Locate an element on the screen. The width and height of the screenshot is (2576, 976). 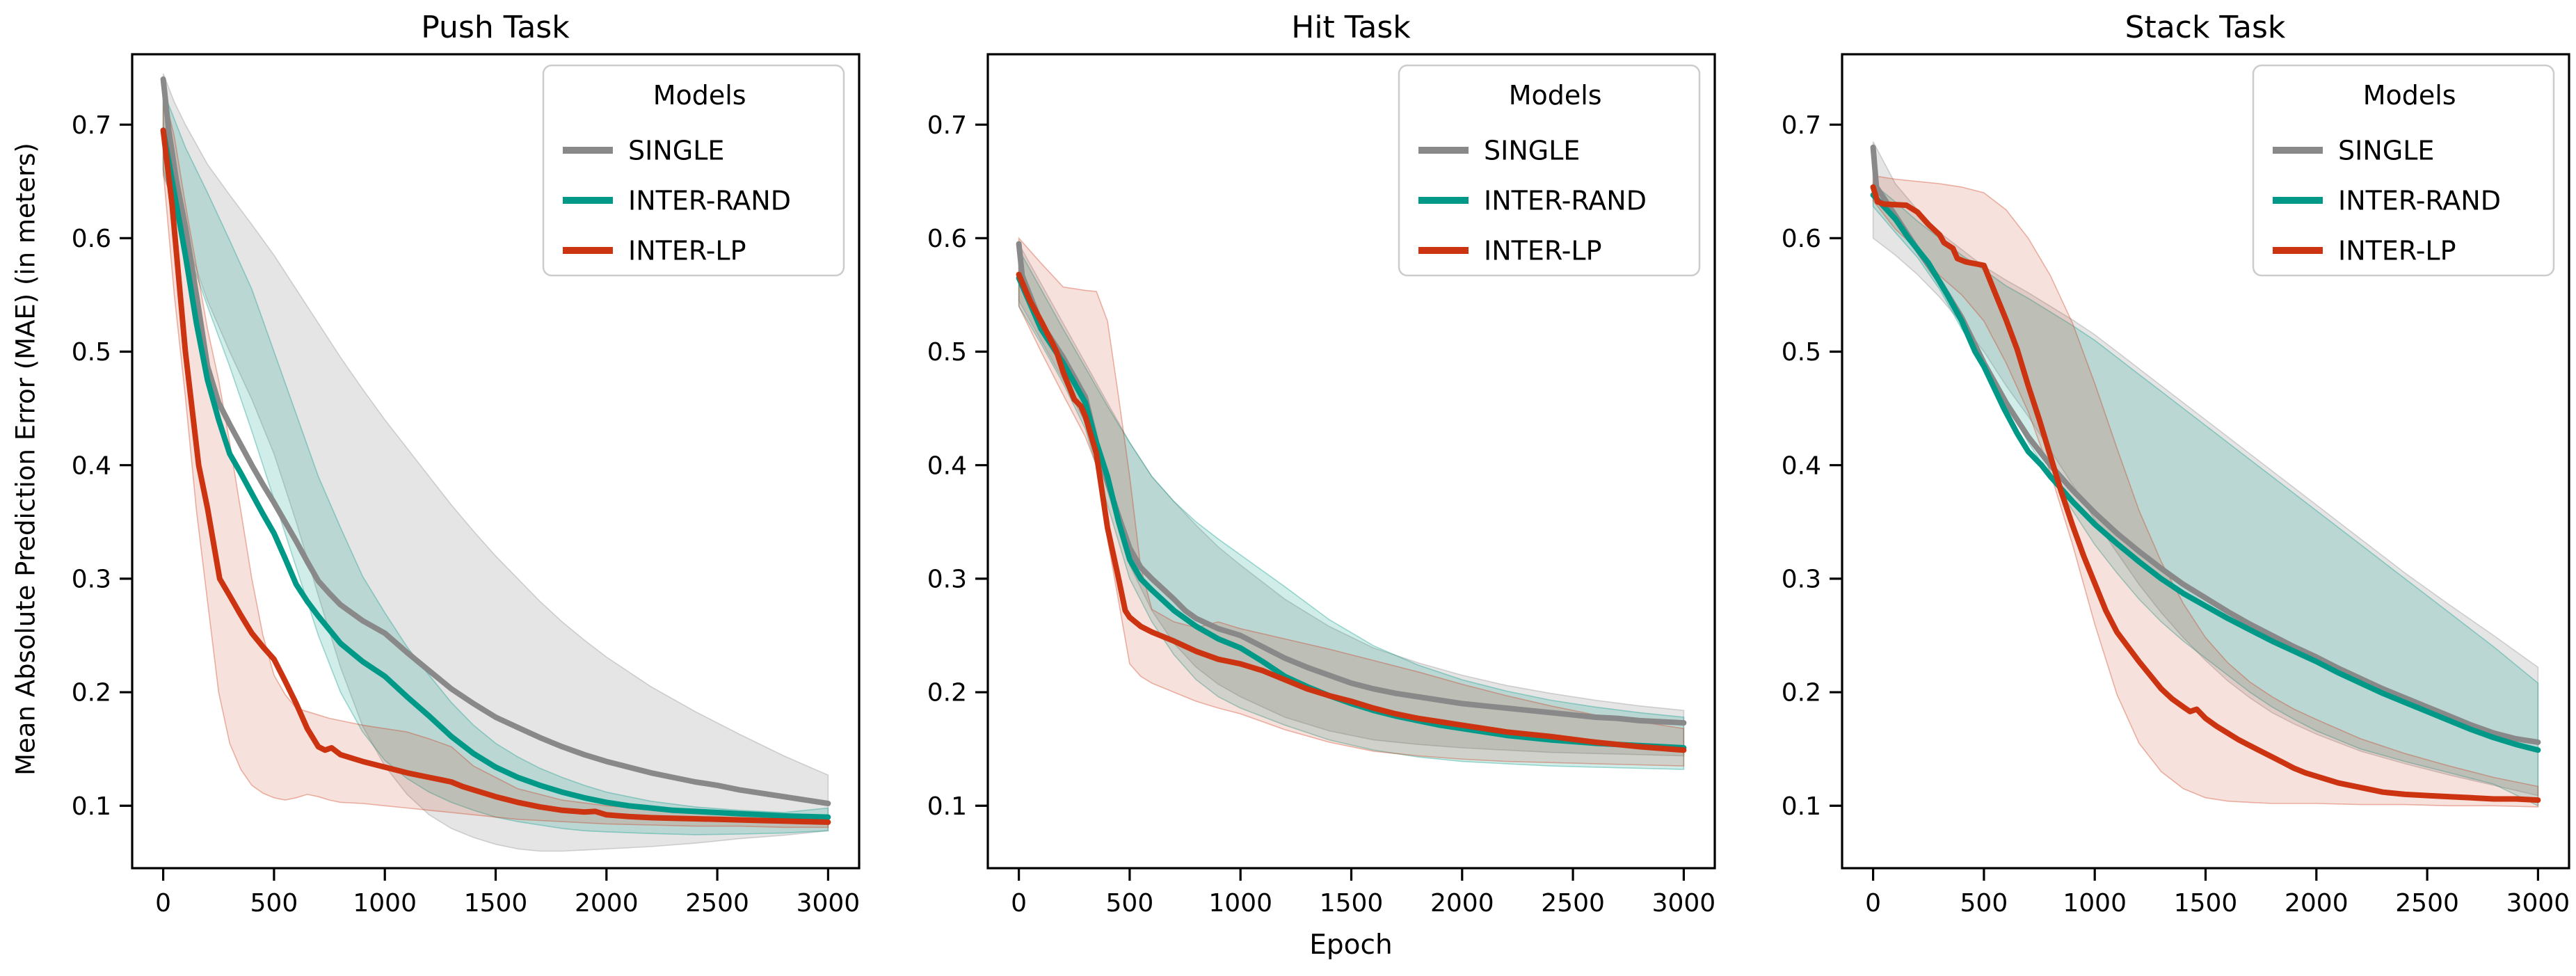
plot-area-hit-task is located at coordinates (1351, 503).